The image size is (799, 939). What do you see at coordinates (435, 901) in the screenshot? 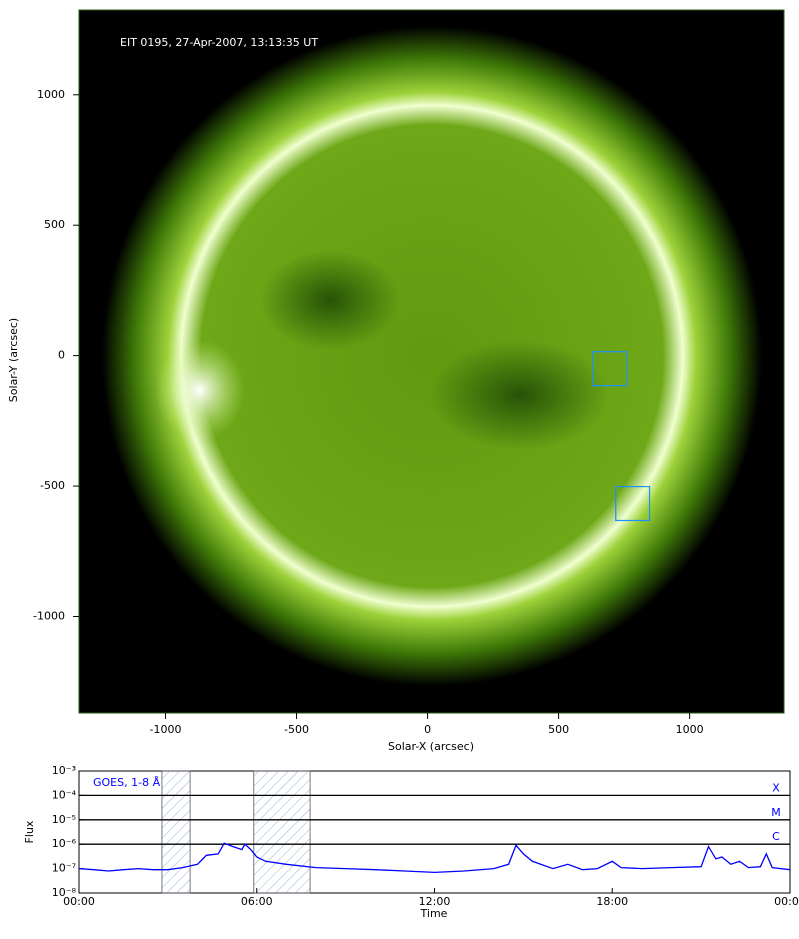
I see `x-tick-label: 12:00` at bounding box center [435, 901].